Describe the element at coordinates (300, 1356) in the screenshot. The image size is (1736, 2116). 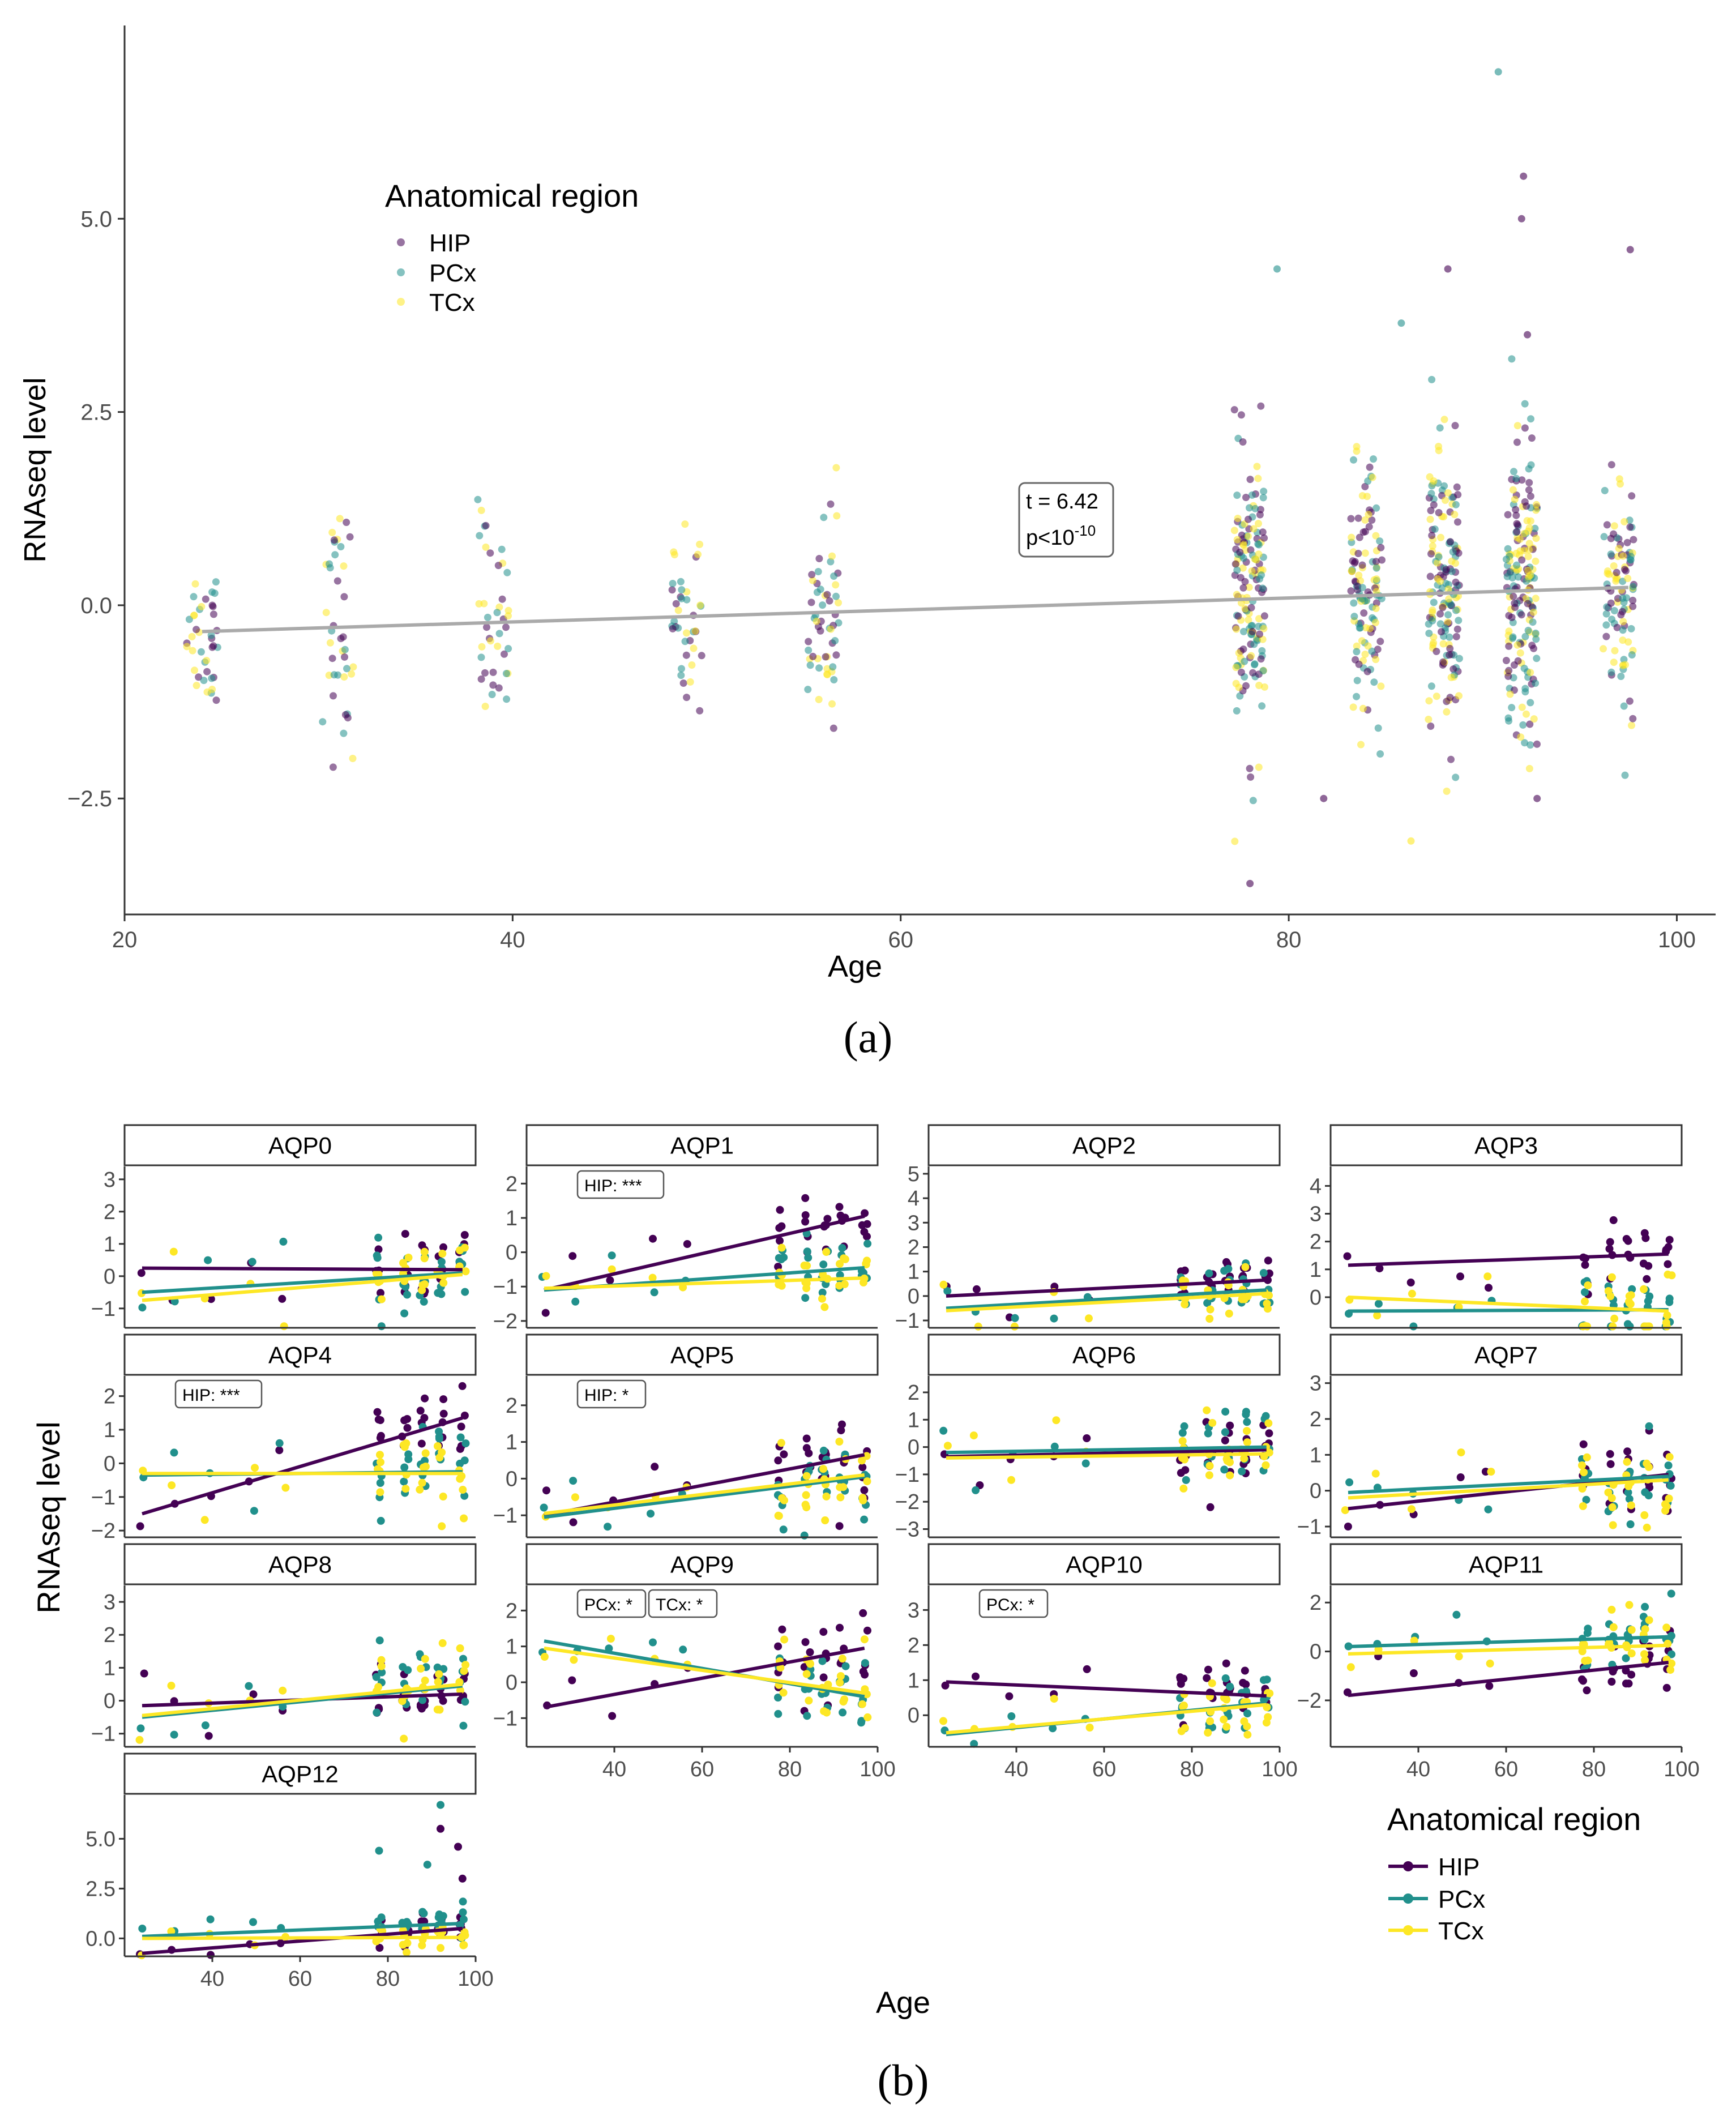
I see `facet-title: AQP4` at that location.